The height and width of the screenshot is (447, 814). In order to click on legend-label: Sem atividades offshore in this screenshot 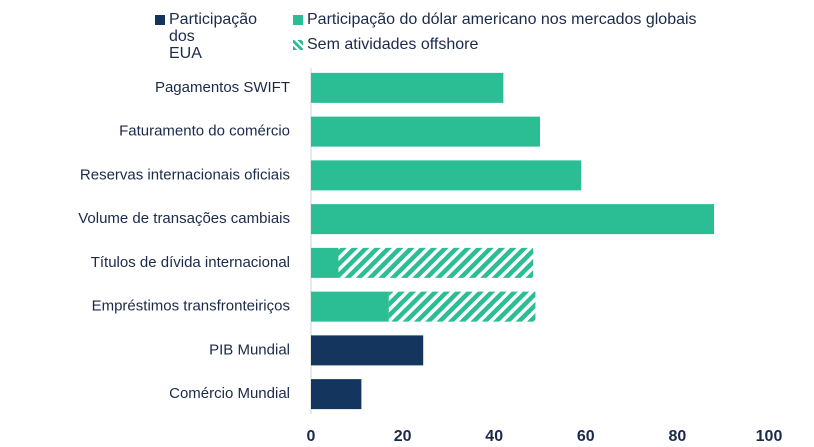, I will do `click(393, 44)`.